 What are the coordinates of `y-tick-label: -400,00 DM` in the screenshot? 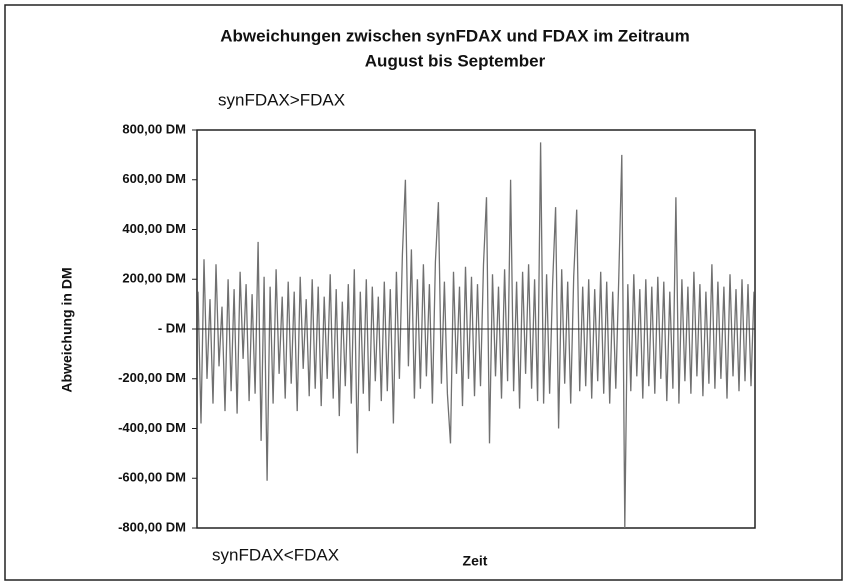 It's located at (152, 427).